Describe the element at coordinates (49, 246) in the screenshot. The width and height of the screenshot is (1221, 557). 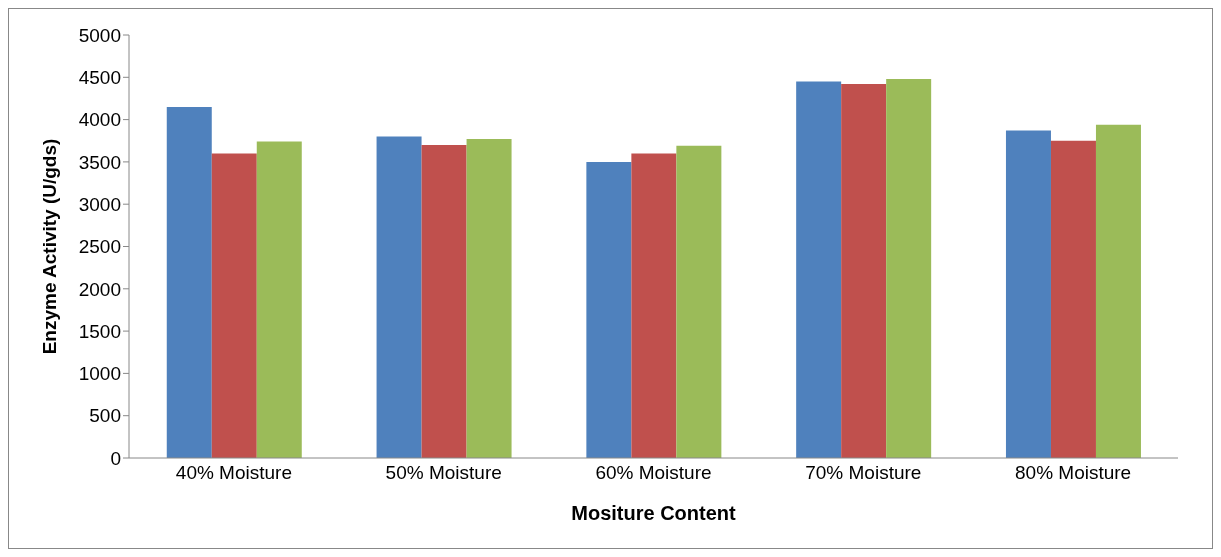
I see `y-axis-title: Enzyme Activity (U/gds)` at that location.